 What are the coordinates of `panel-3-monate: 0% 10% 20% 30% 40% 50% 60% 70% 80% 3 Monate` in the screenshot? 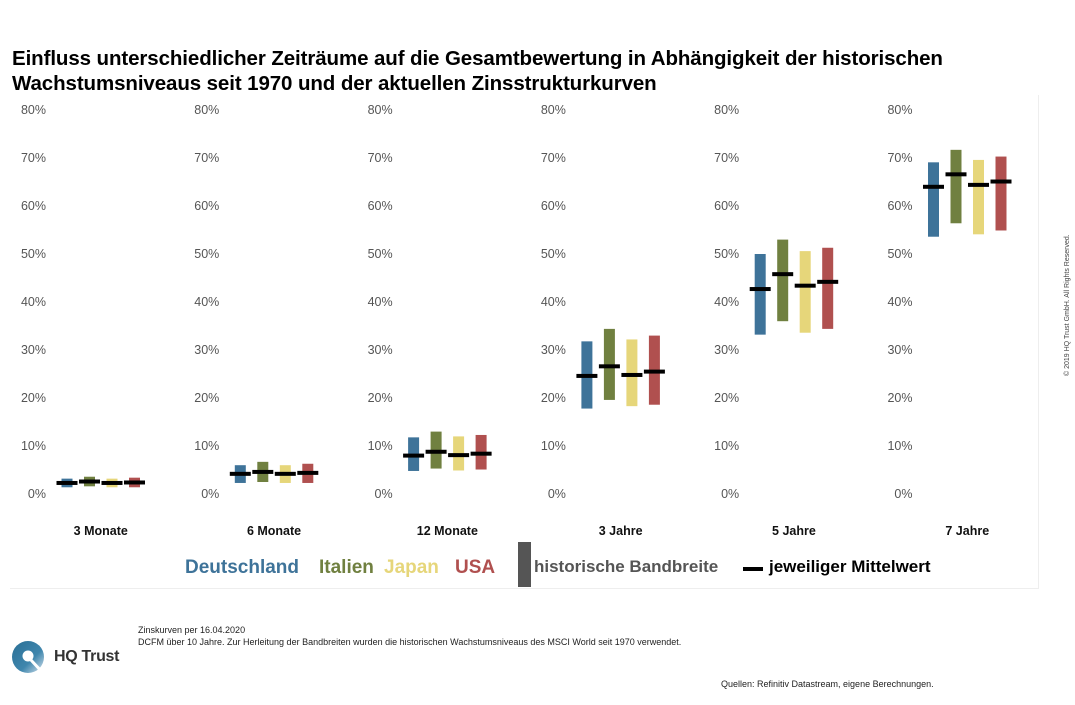 It's located at (83, 320).